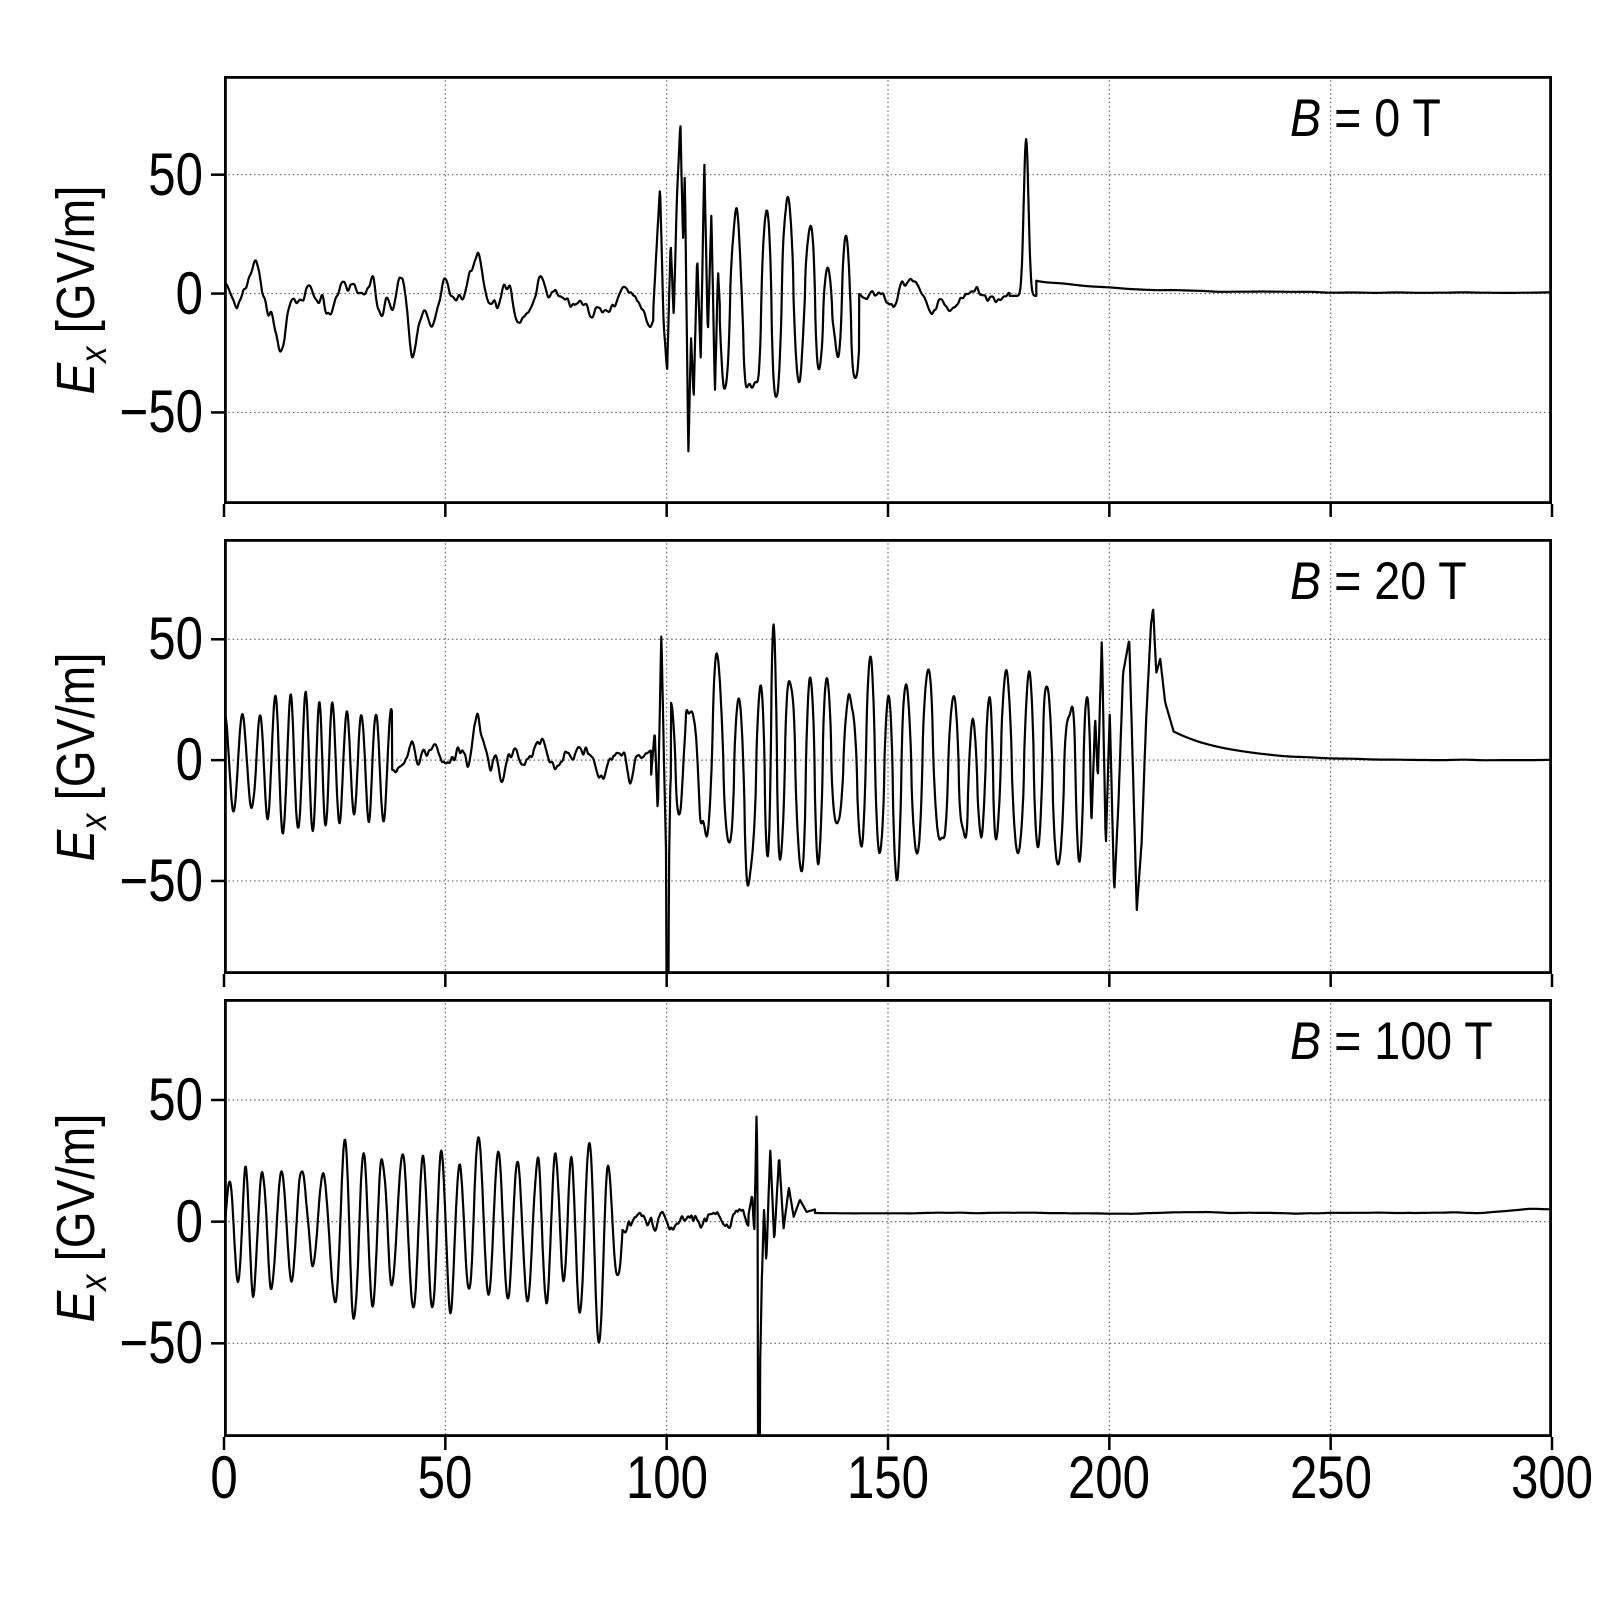 Image resolution: width=1600 pixels, height=1600 pixels. I want to click on annotation-b-100t: B = 100 T, so click(1391, 1042).